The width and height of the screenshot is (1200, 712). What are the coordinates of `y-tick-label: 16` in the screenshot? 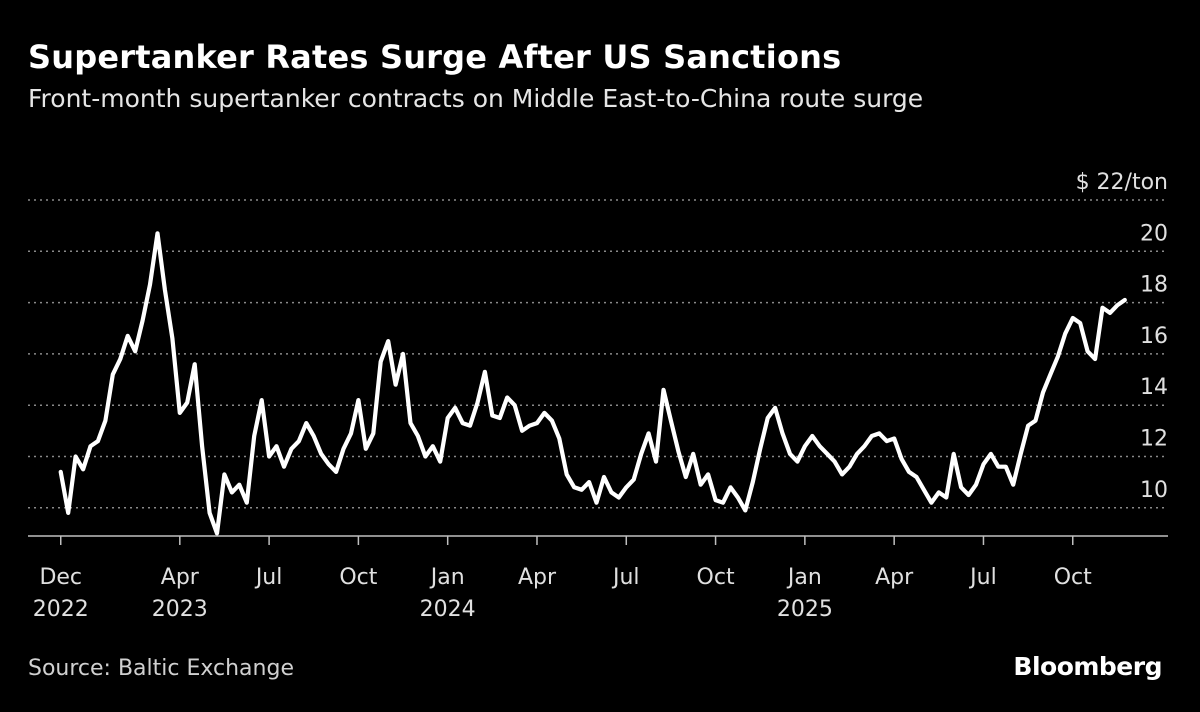 It's located at (1154, 336).